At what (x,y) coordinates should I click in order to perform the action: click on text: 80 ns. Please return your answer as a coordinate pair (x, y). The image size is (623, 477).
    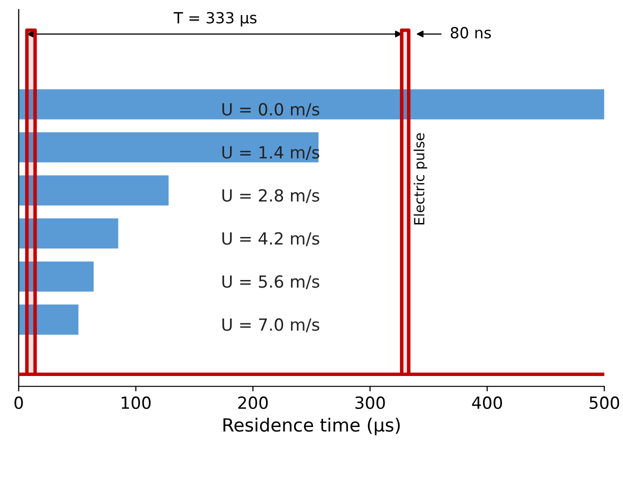
    Looking at the image, I should click on (470, 32).